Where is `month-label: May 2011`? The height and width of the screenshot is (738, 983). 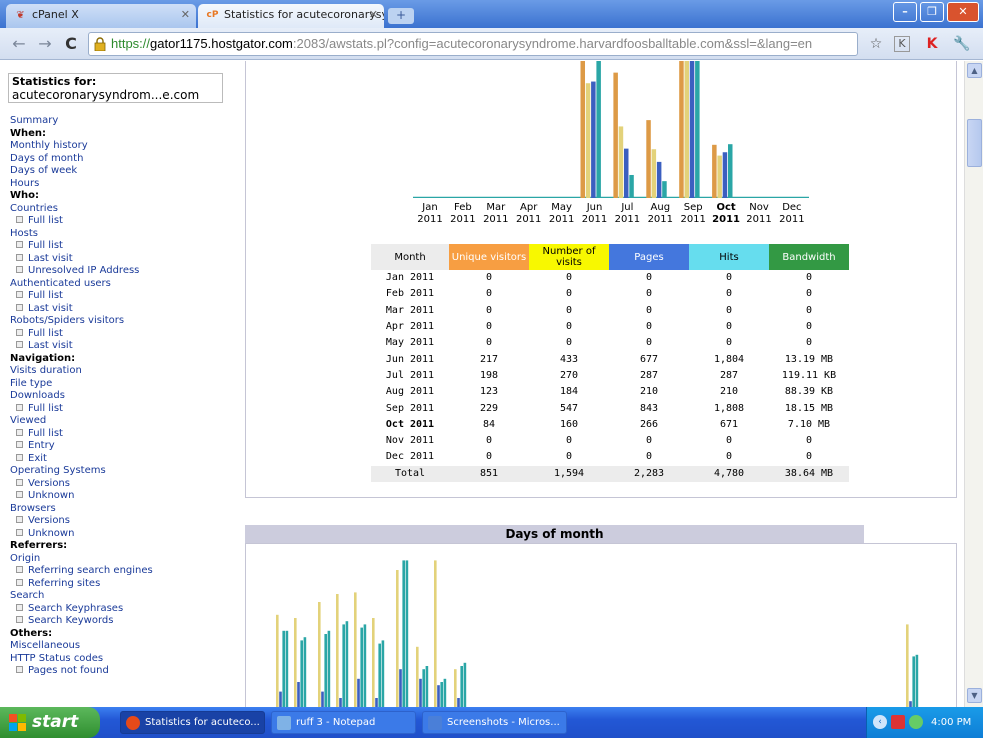
month-label: May 2011 is located at coordinates (562, 214).